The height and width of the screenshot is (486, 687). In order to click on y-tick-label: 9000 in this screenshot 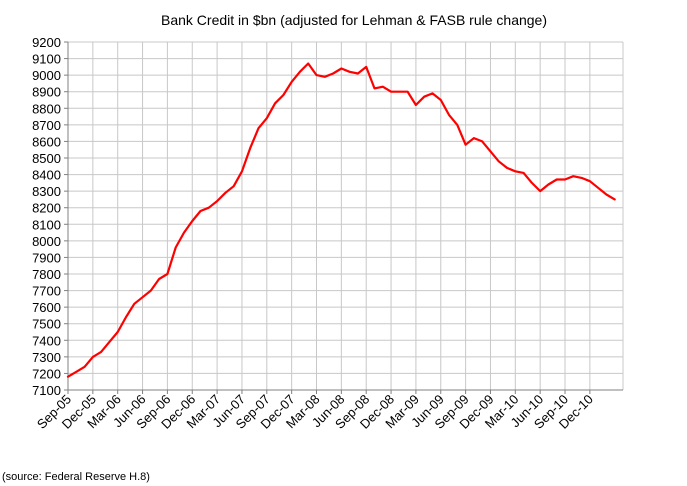, I will do `click(46, 75)`.